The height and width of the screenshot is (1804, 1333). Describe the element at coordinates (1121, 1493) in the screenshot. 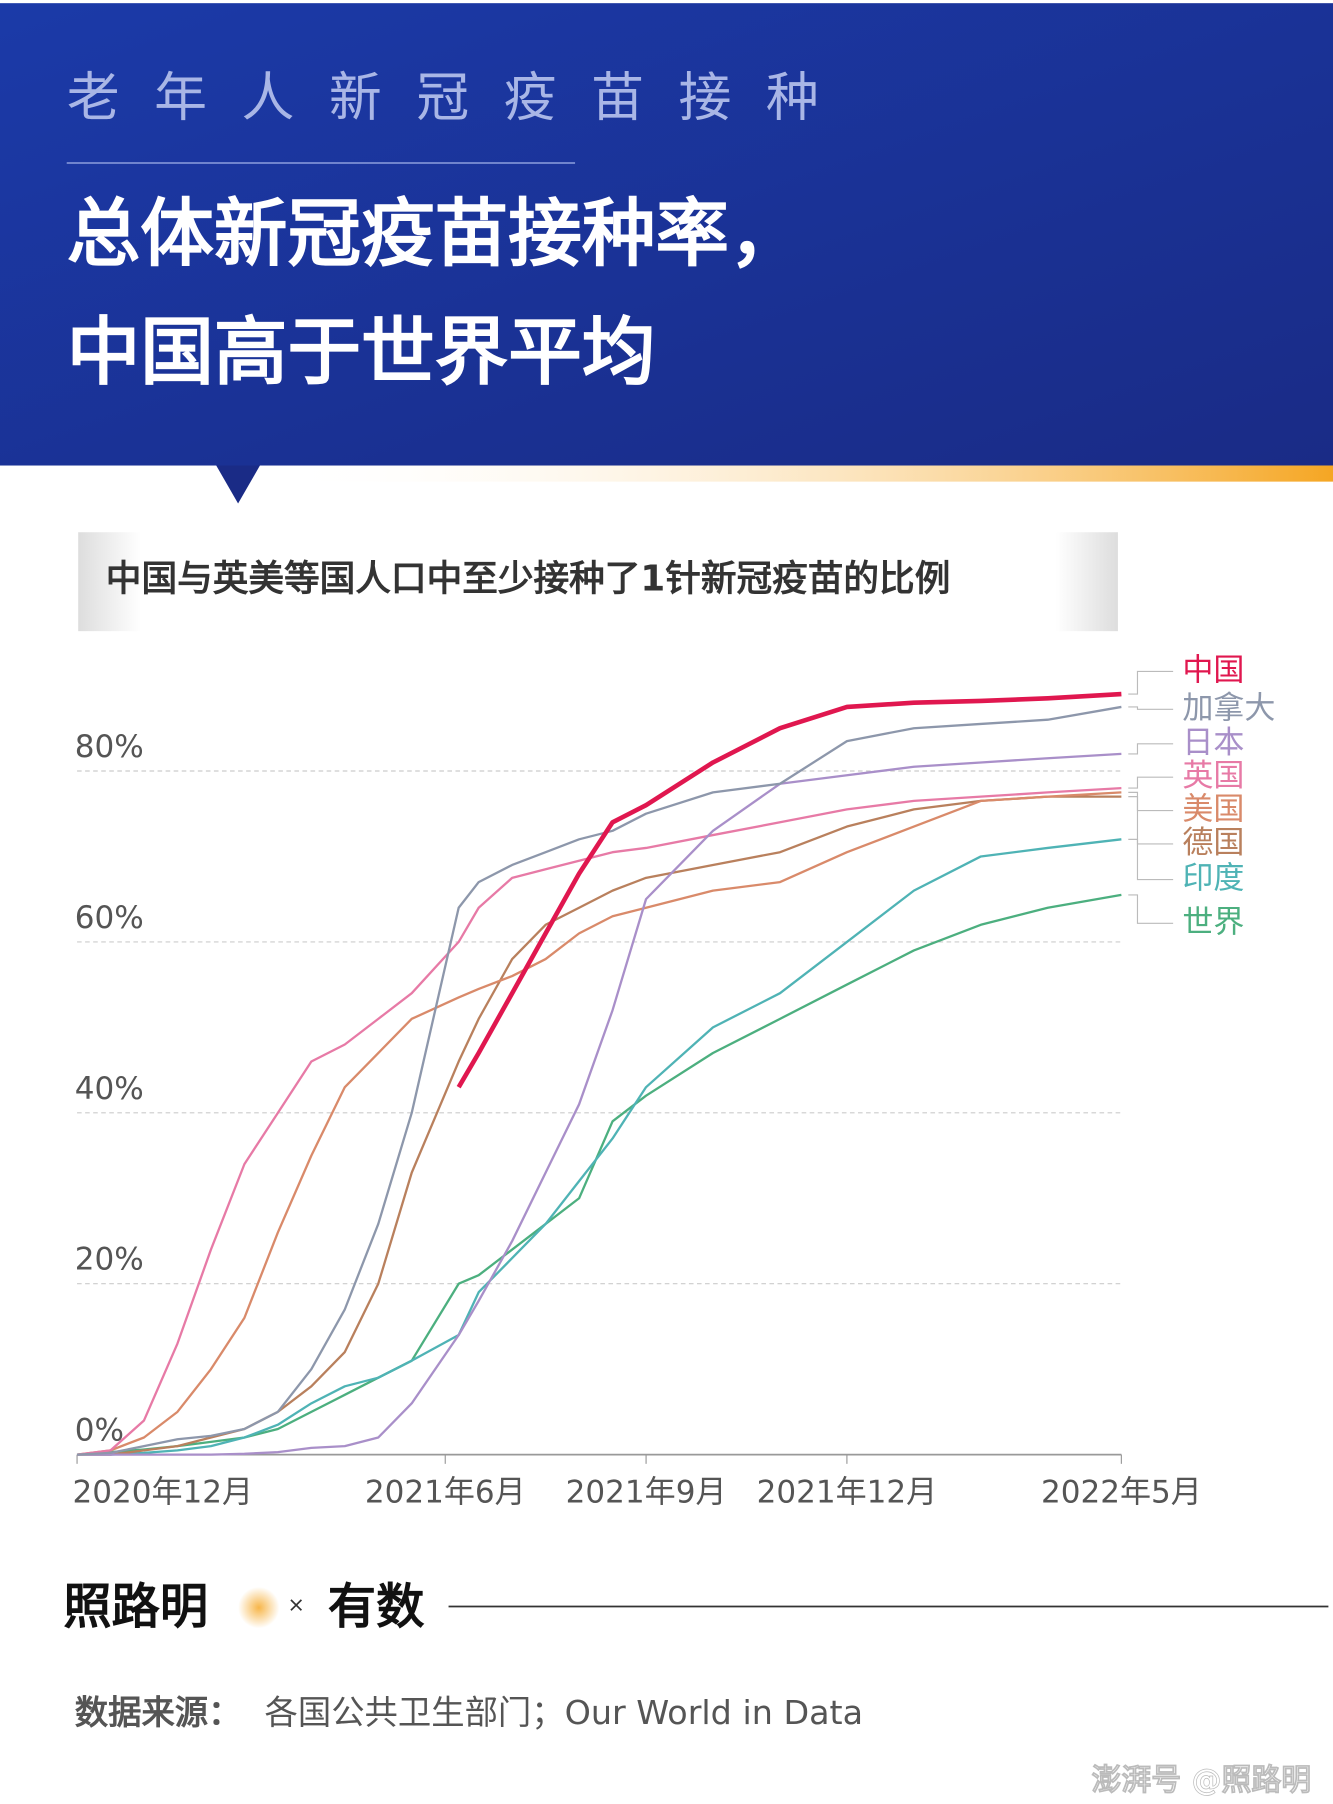

I see `x-tick-label: 2022年5月` at that location.